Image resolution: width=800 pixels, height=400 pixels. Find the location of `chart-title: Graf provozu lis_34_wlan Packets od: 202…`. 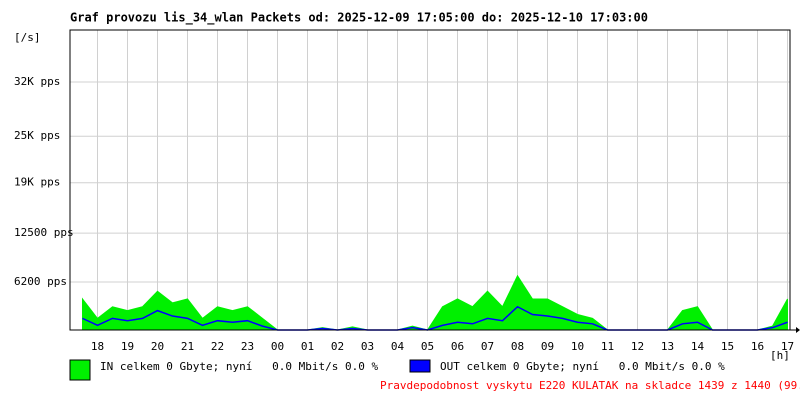

chart-title: Graf provozu lis_34_wlan Packets od: 202… is located at coordinates (359, 18).